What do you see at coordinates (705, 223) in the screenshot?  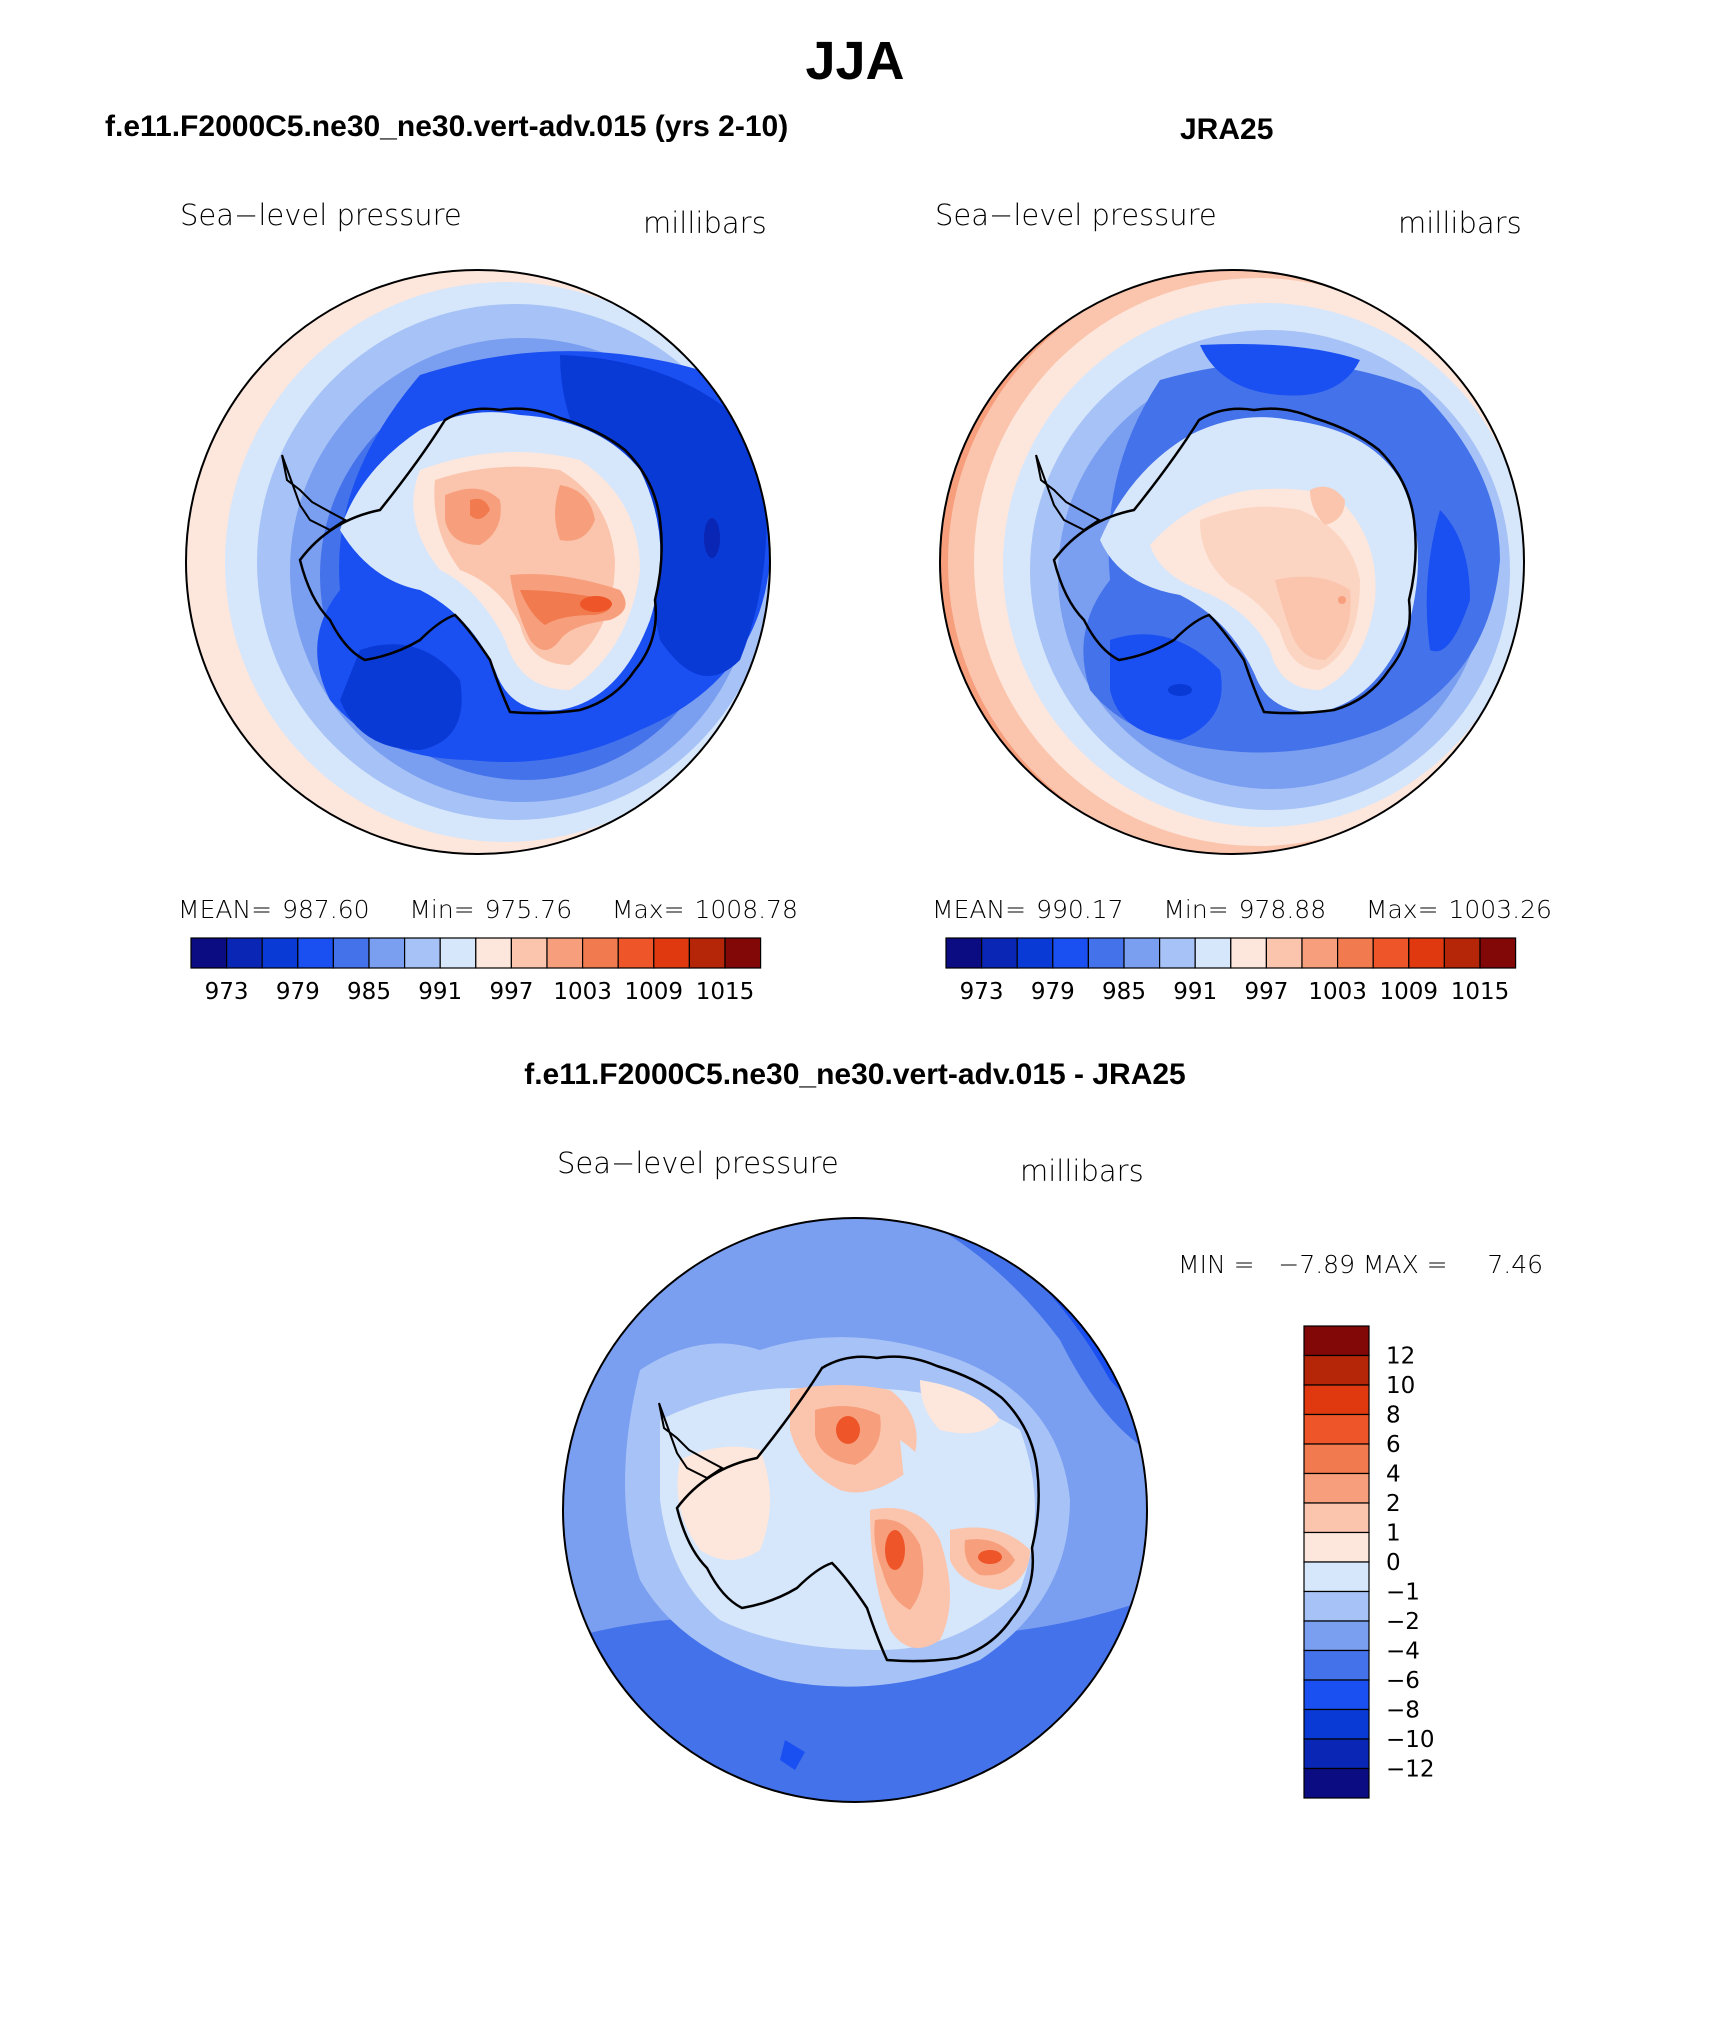 I see `panel-model-units: millibars` at bounding box center [705, 223].